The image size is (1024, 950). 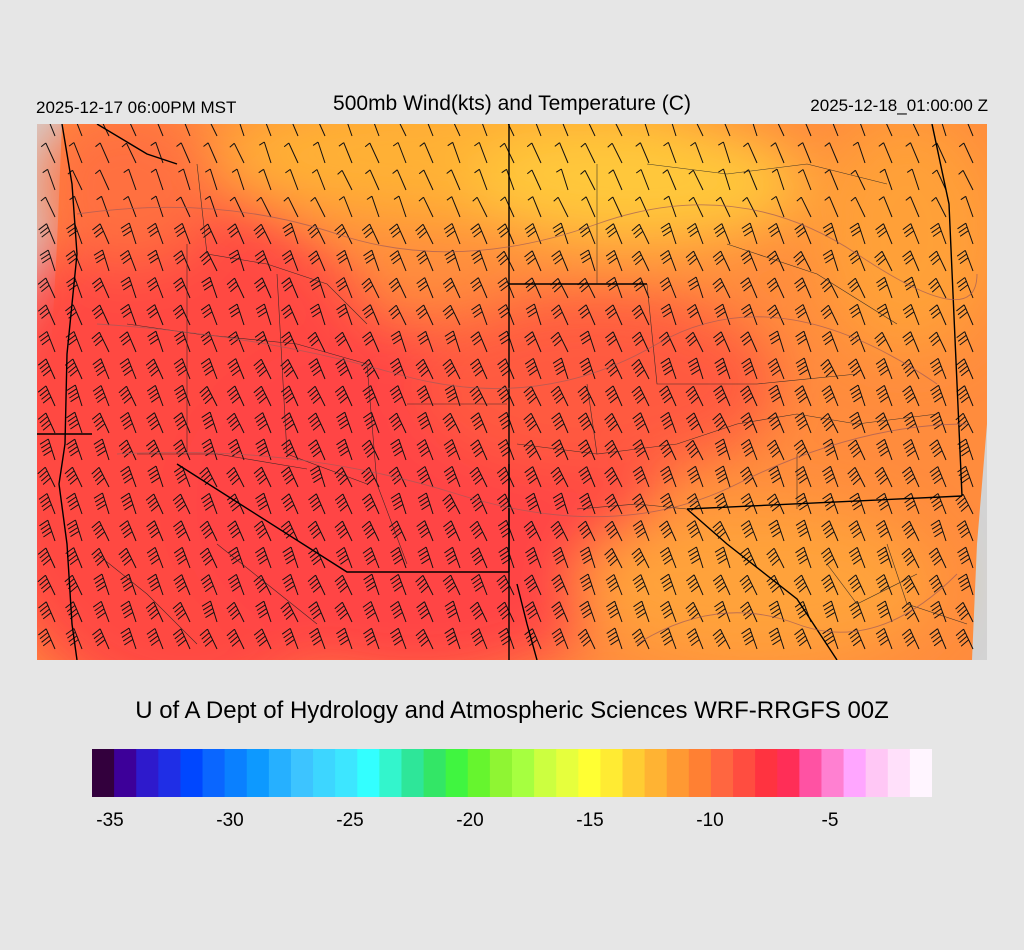 What do you see at coordinates (512, 822) in the screenshot?
I see `colorbar-tick-labels: -35 -30 -25 -20 -15 -10 -5` at bounding box center [512, 822].